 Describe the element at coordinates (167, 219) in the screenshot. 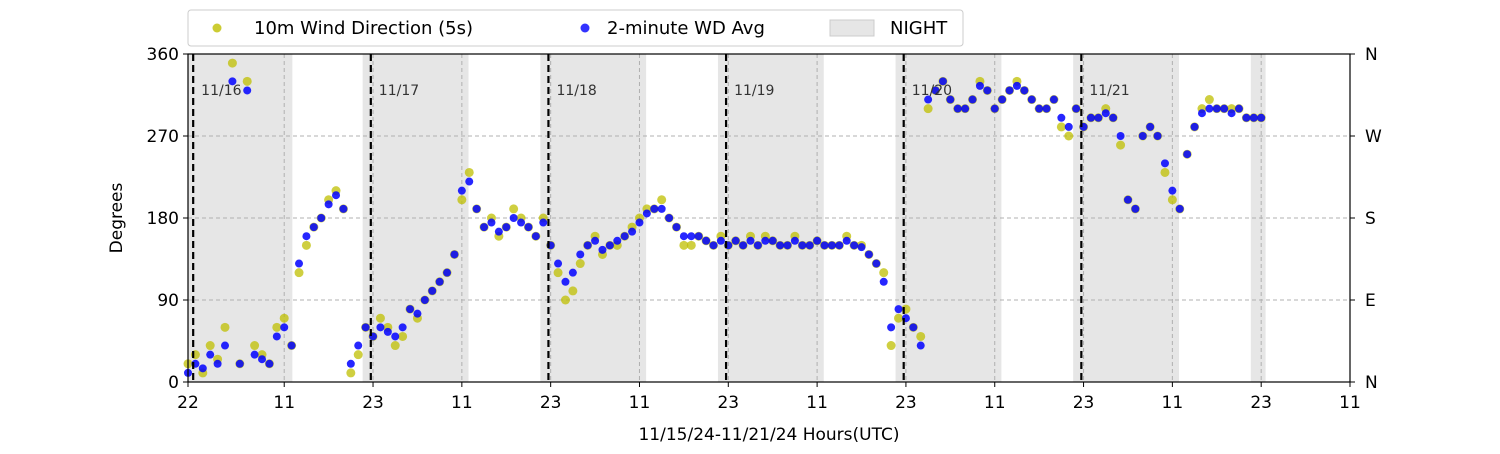

I see `y-axis-ticks: 0 90 180 270 360` at that location.